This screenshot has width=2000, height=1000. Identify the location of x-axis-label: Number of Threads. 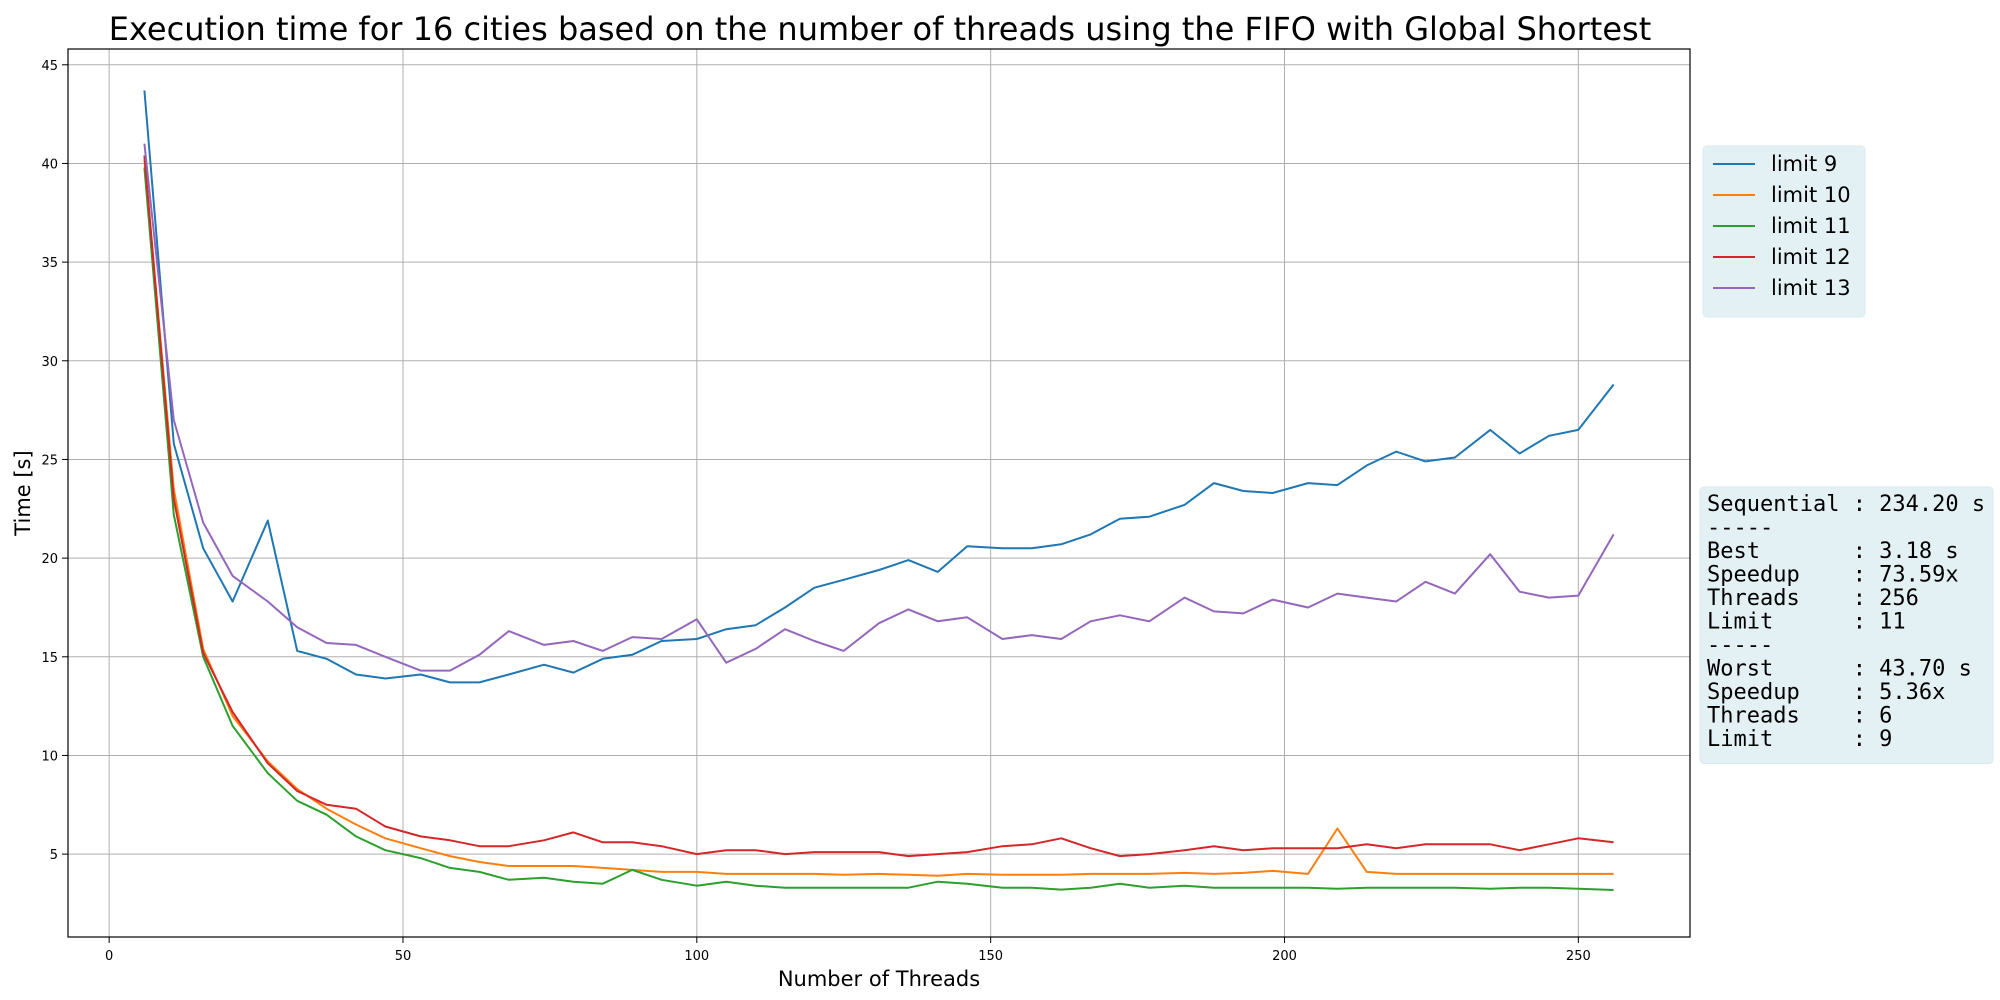
(879, 979).